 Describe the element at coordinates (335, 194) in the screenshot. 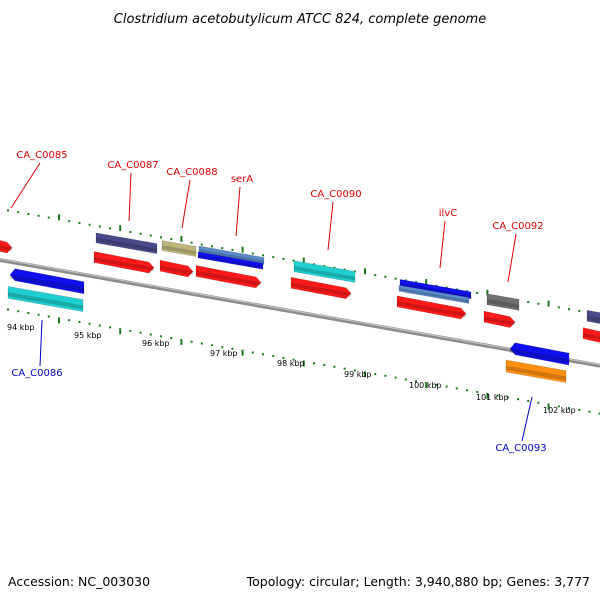

I see `gene-label-ca-c0090: CA_C0090` at that location.